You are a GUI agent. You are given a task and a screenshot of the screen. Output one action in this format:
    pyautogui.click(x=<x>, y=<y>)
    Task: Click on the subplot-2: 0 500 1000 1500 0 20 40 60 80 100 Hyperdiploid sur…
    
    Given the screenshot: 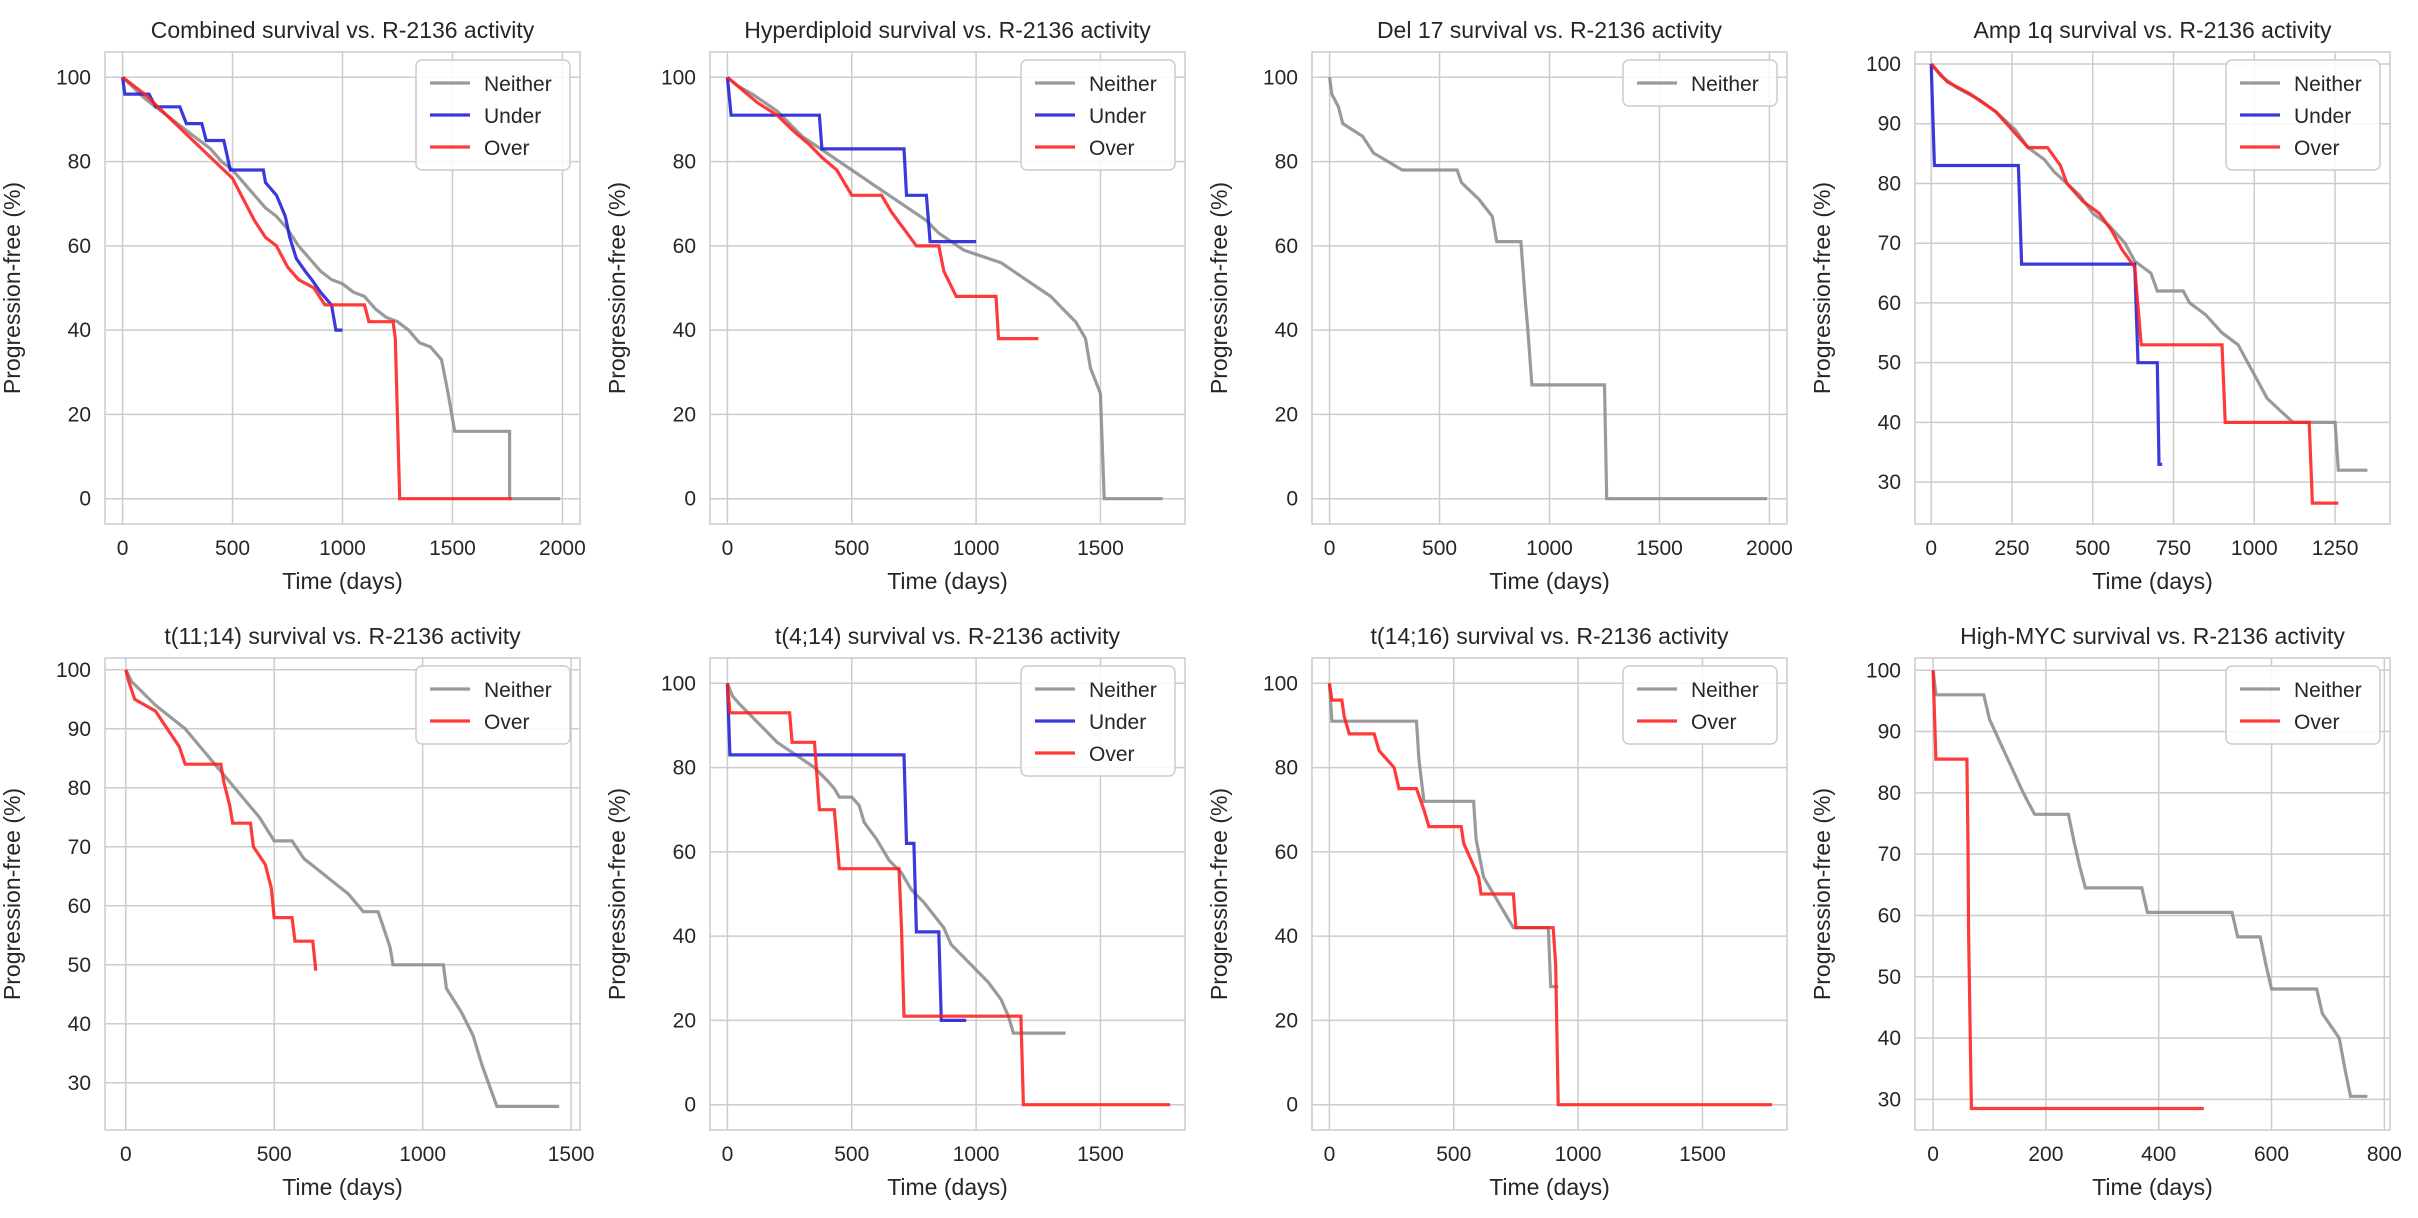 What is the action you would take?
    pyautogui.click(x=895, y=305)
    